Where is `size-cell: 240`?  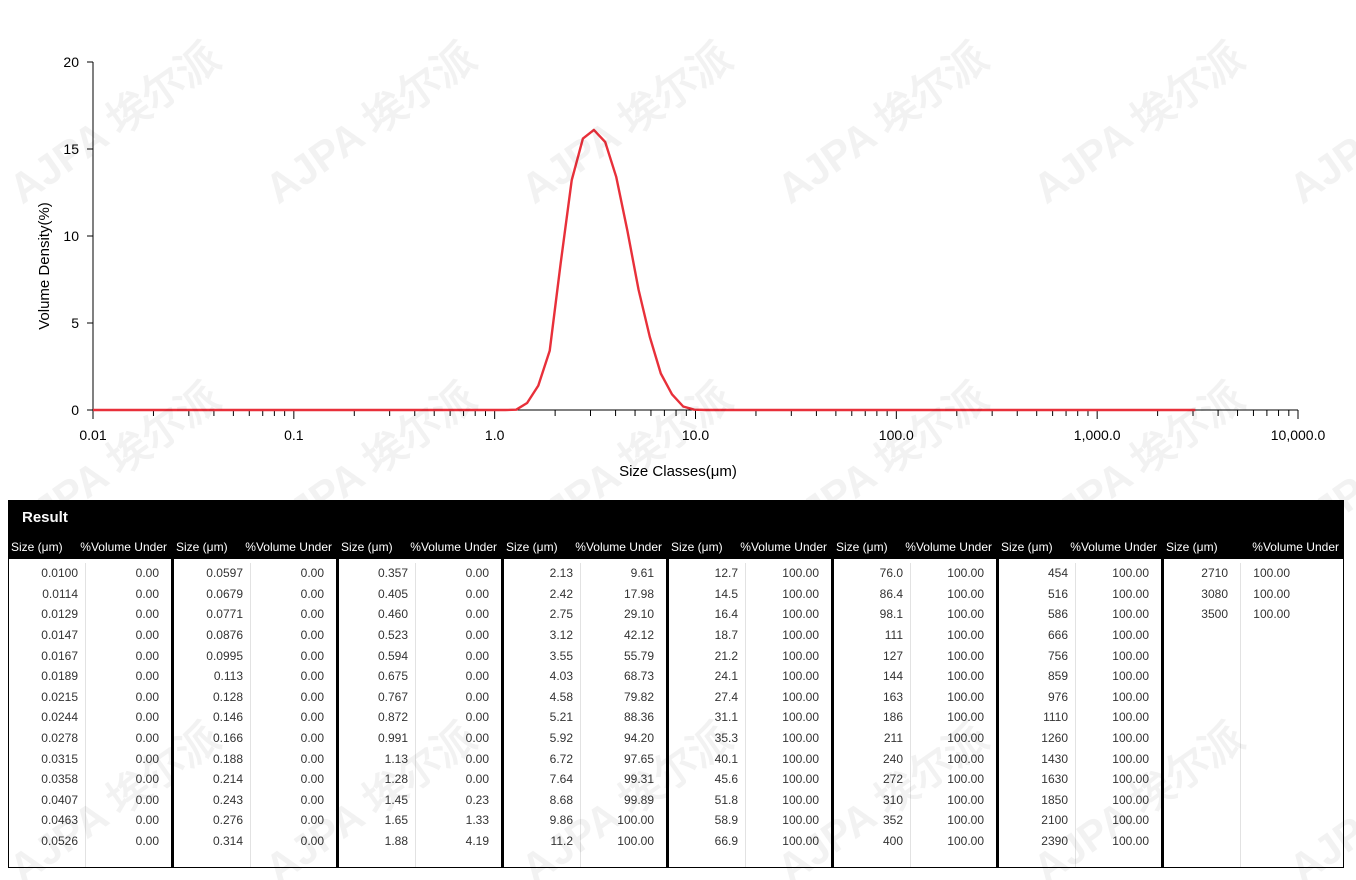 size-cell: 240 is located at coordinates (892, 758).